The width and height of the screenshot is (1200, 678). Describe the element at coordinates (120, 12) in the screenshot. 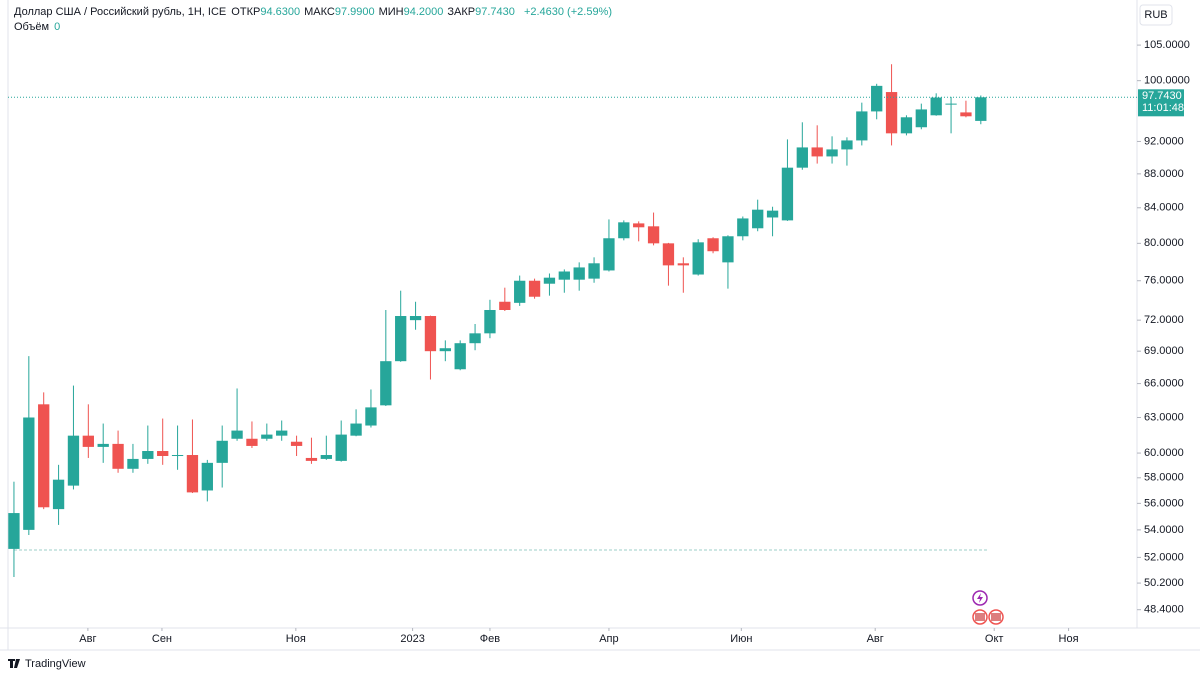

I see `symbol-title: Доллар США / Российский рубль, 1Н, ICE` at that location.